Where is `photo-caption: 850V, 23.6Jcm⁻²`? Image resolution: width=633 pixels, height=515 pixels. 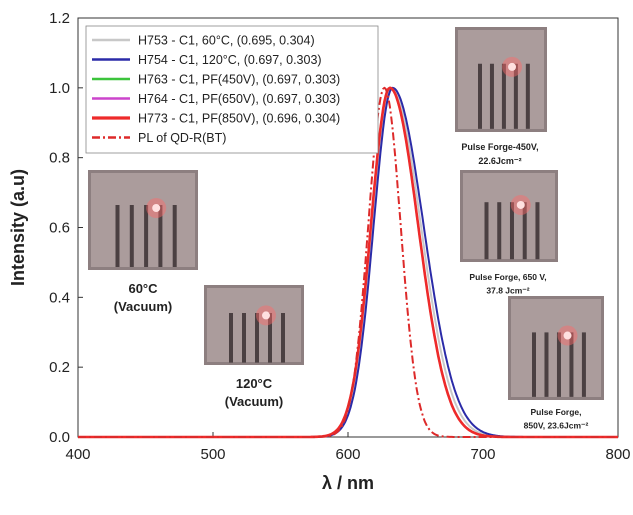 photo-caption: 850V, 23.6Jcm⁻² is located at coordinates (556, 426).